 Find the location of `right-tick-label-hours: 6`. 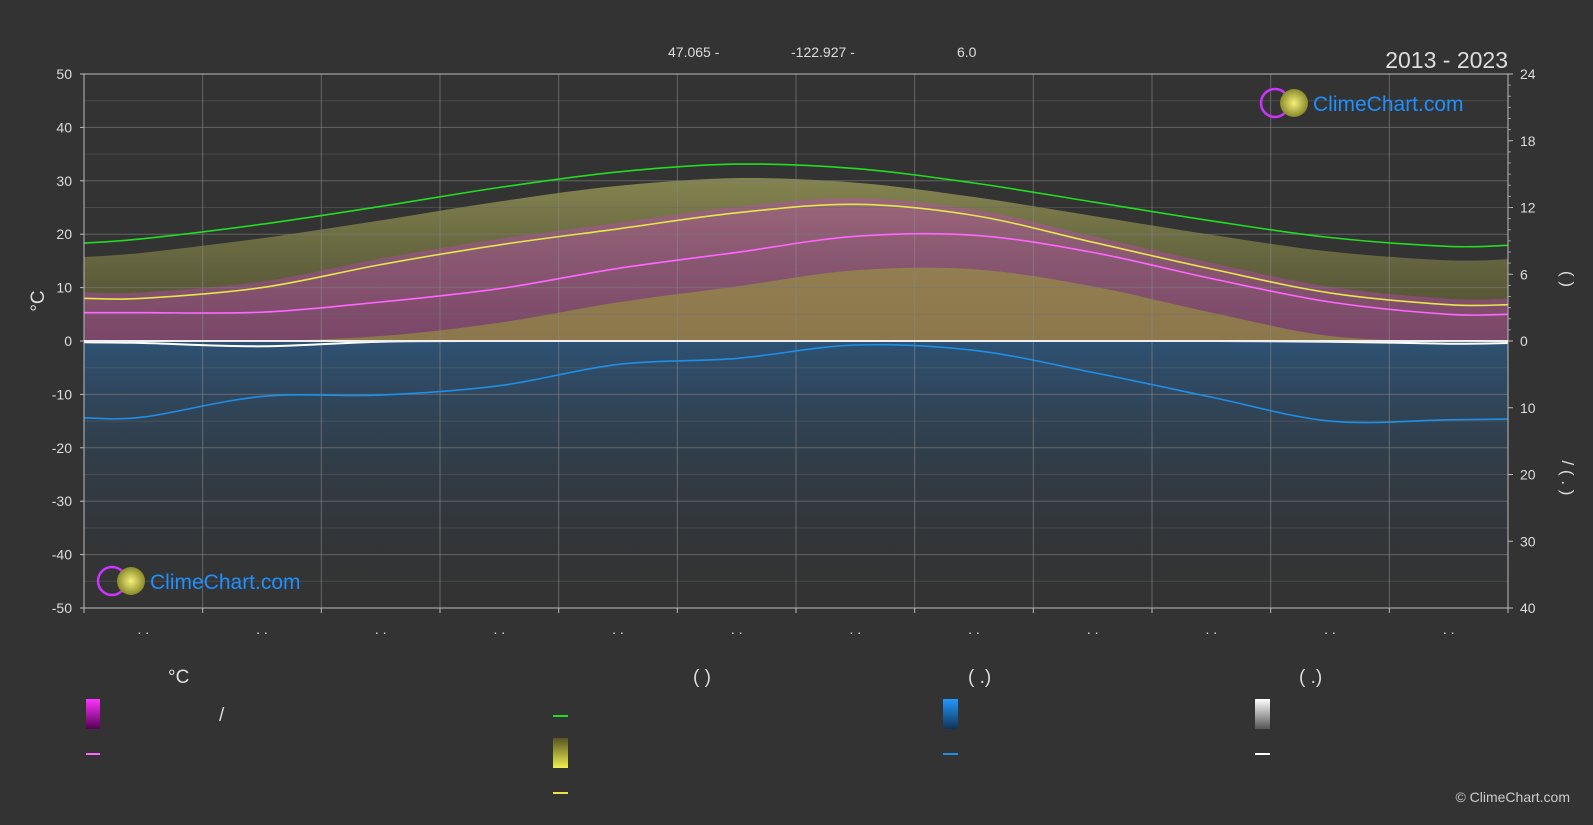

right-tick-label-hours: 6 is located at coordinates (1524, 274).